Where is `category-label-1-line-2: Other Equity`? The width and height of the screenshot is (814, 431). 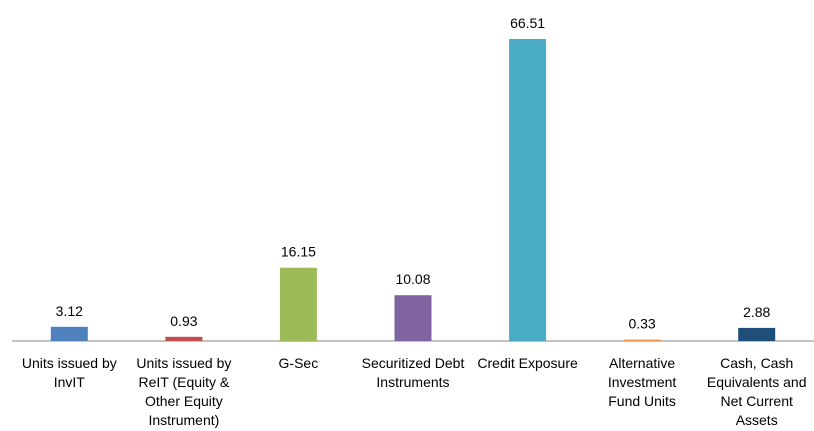
category-label-1-line-2: Other Equity is located at coordinates (184, 401).